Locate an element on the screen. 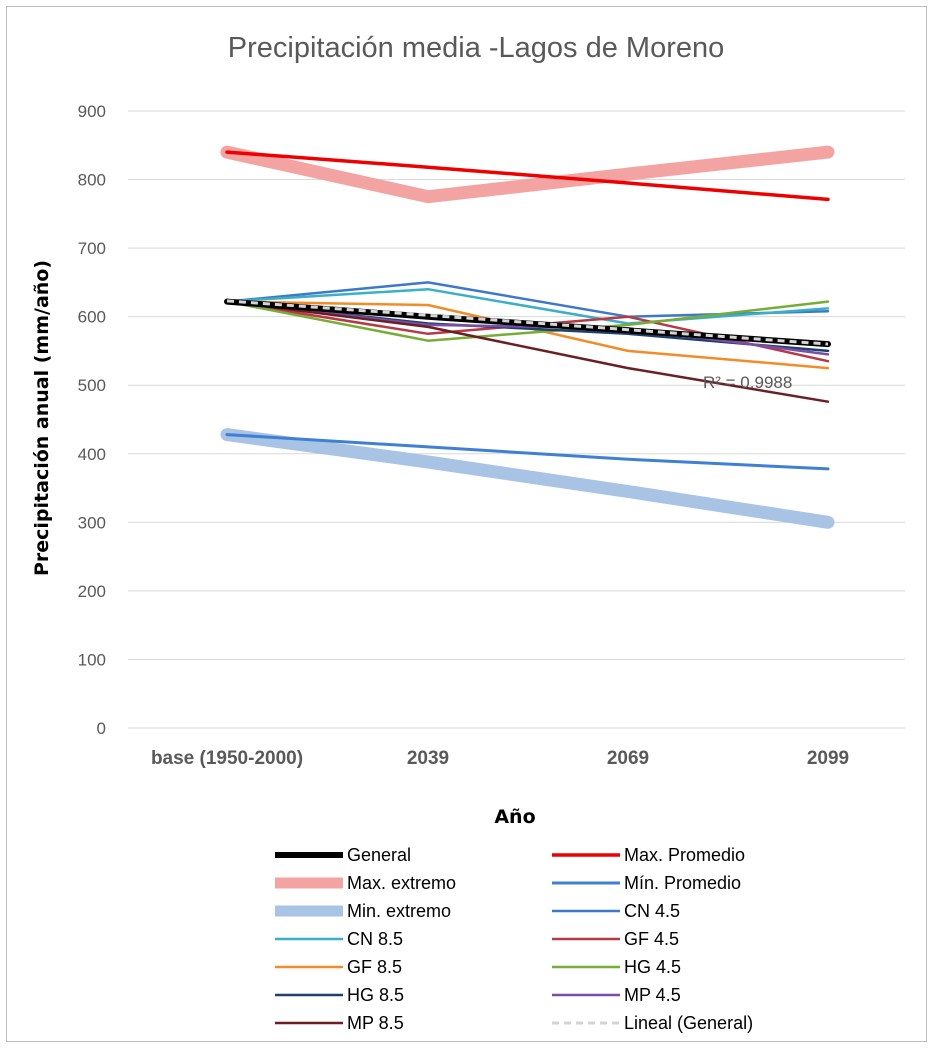 The height and width of the screenshot is (1048, 933). legend-item-max-extremo: Max. extremo is located at coordinates (365, 883).